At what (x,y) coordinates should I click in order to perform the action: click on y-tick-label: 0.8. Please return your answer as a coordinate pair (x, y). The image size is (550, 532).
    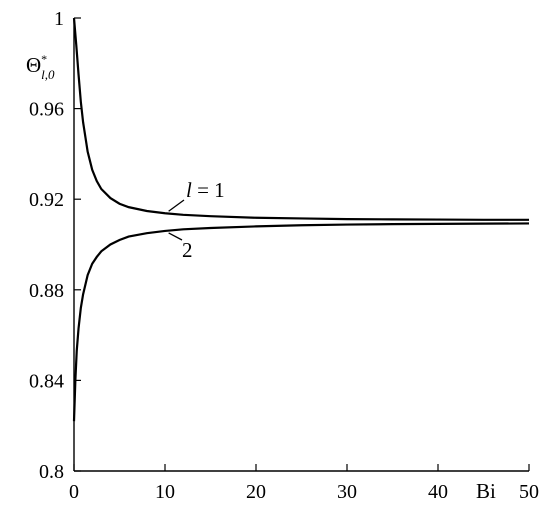
    Looking at the image, I should click on (51, 472).